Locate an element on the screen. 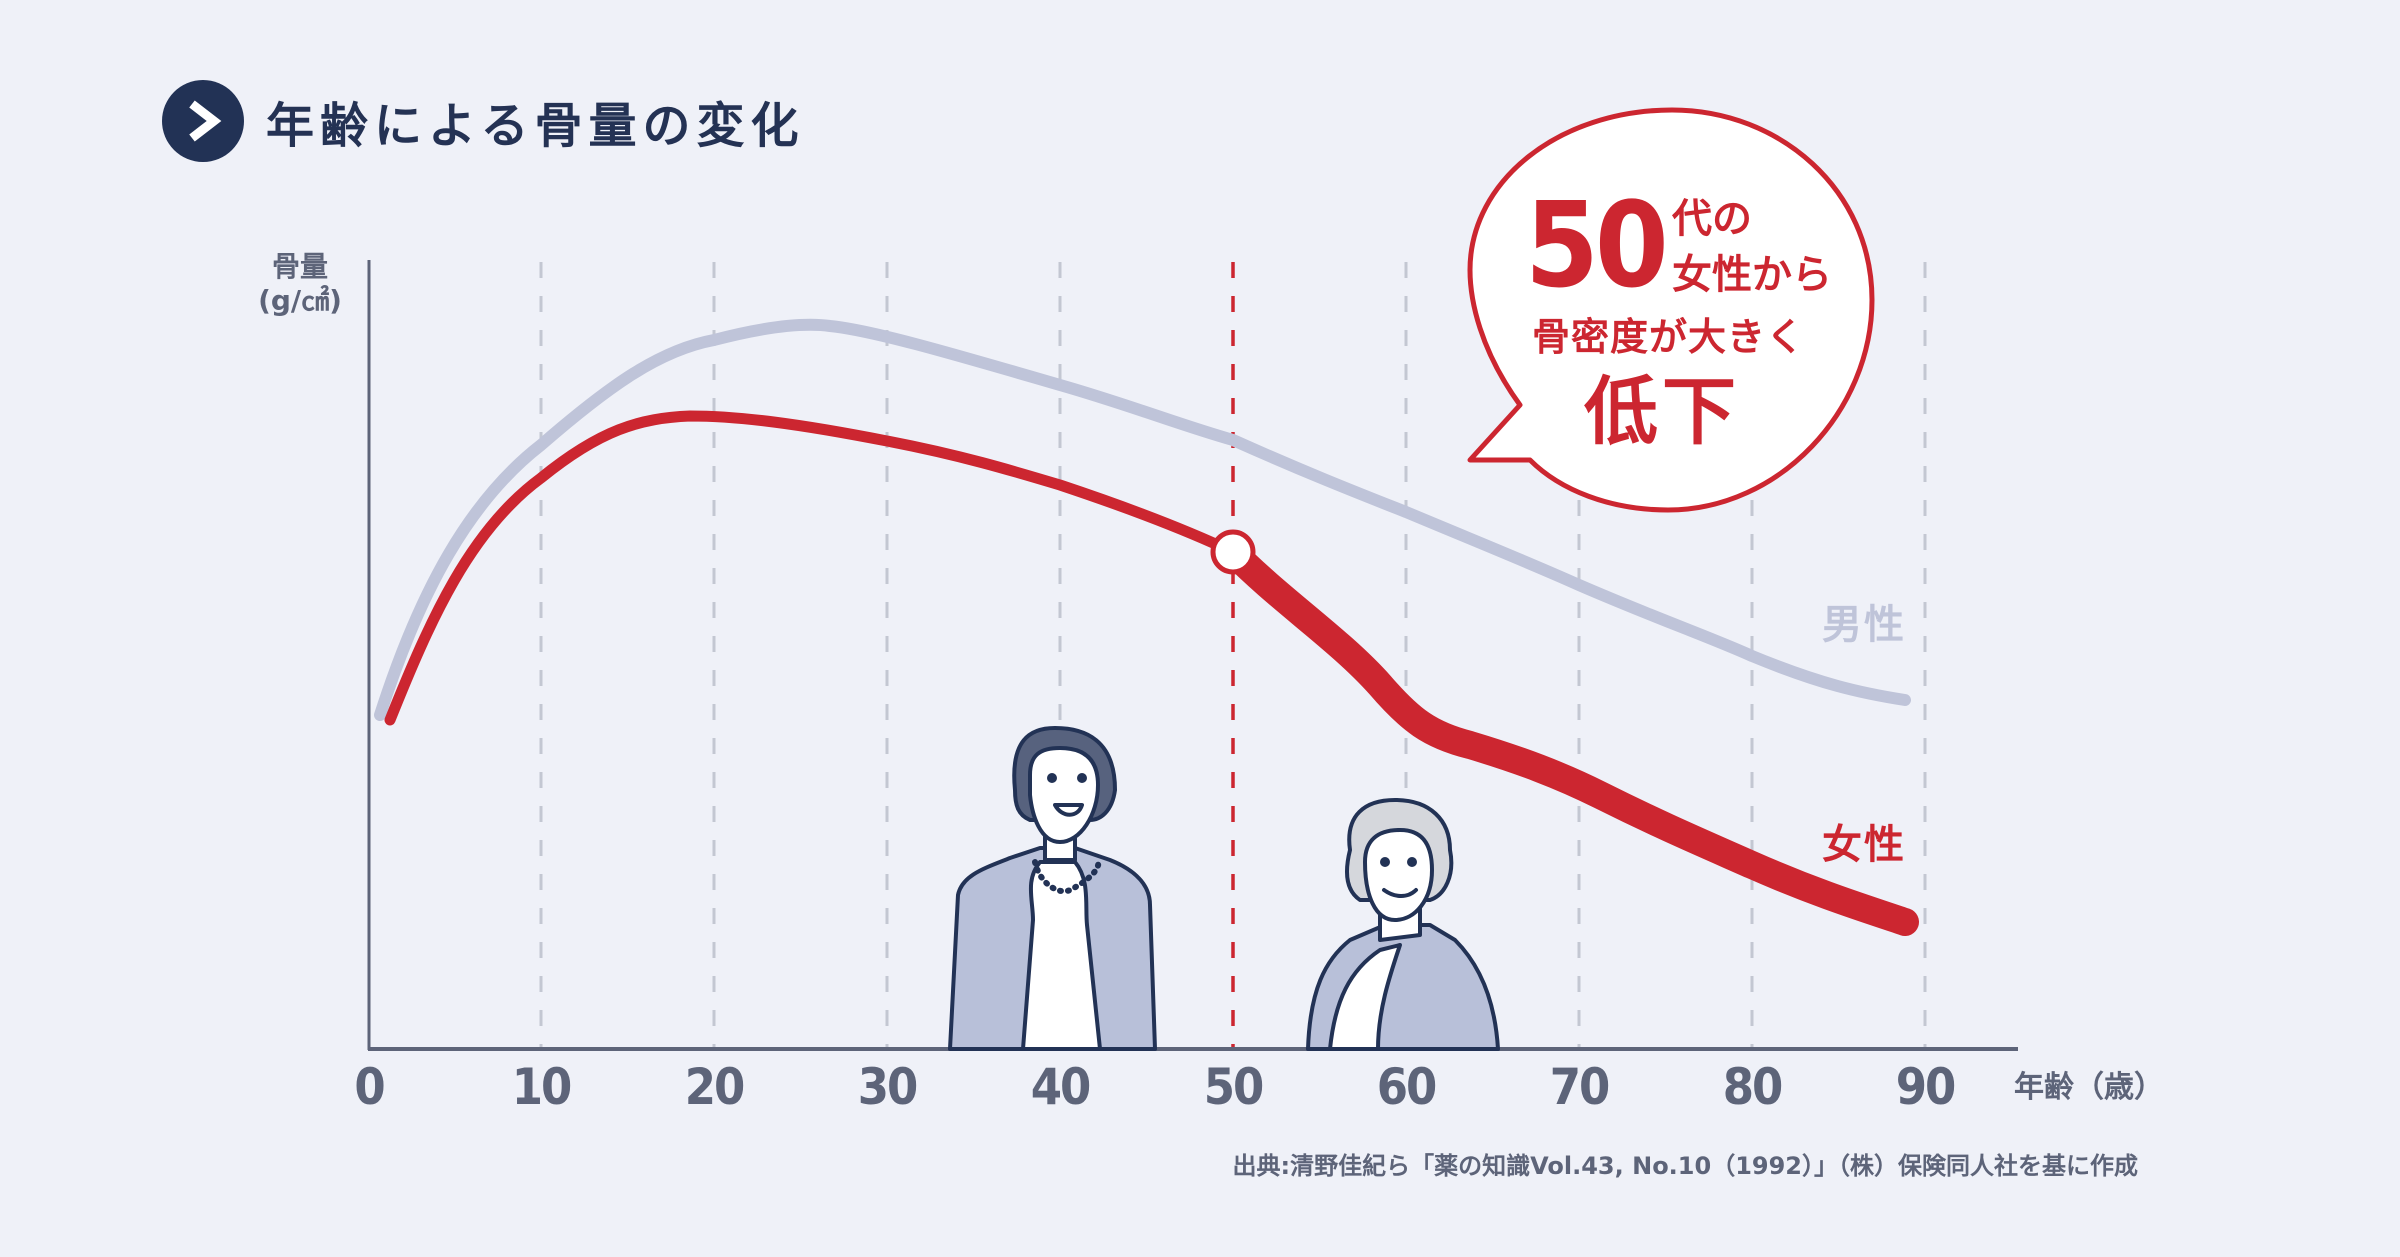 The image size is (2400, 1257). x-tick-label: 30 is located at coordinates (888, 1087).